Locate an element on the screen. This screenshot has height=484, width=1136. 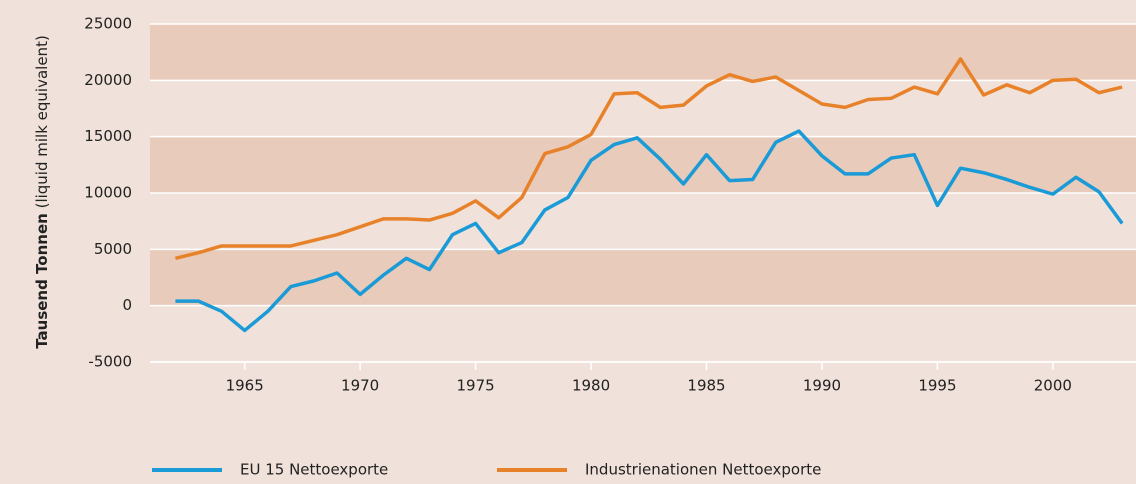
y-axis-label-unit: (liquid milk equivalent) is located at coordinates (42, 121).